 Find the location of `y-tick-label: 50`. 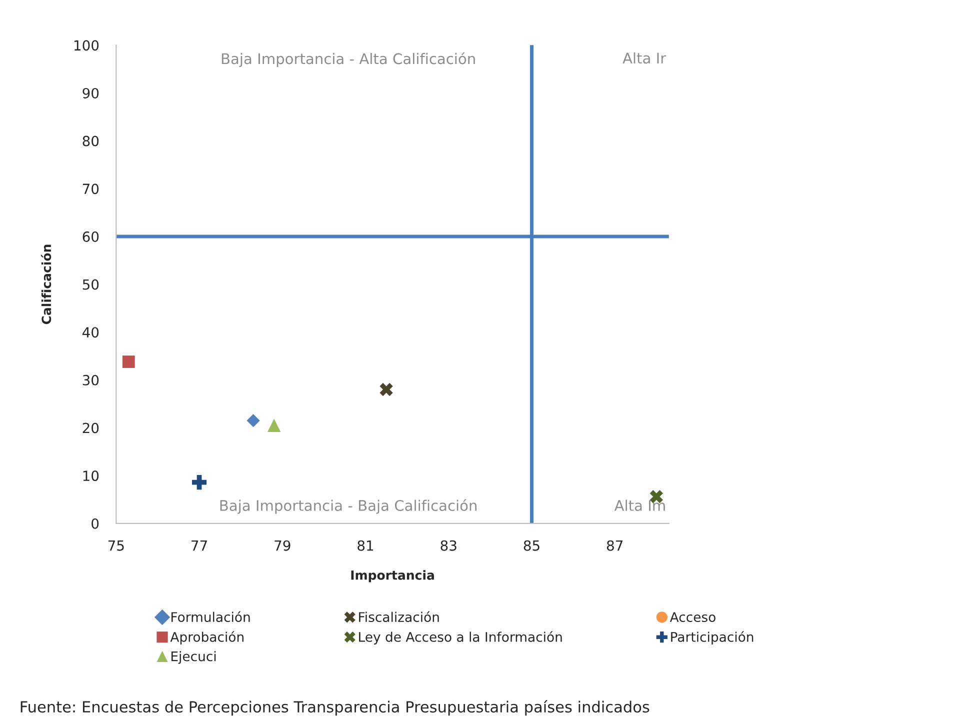

y-tick-label: 50 is located at coordinates (90, 284).